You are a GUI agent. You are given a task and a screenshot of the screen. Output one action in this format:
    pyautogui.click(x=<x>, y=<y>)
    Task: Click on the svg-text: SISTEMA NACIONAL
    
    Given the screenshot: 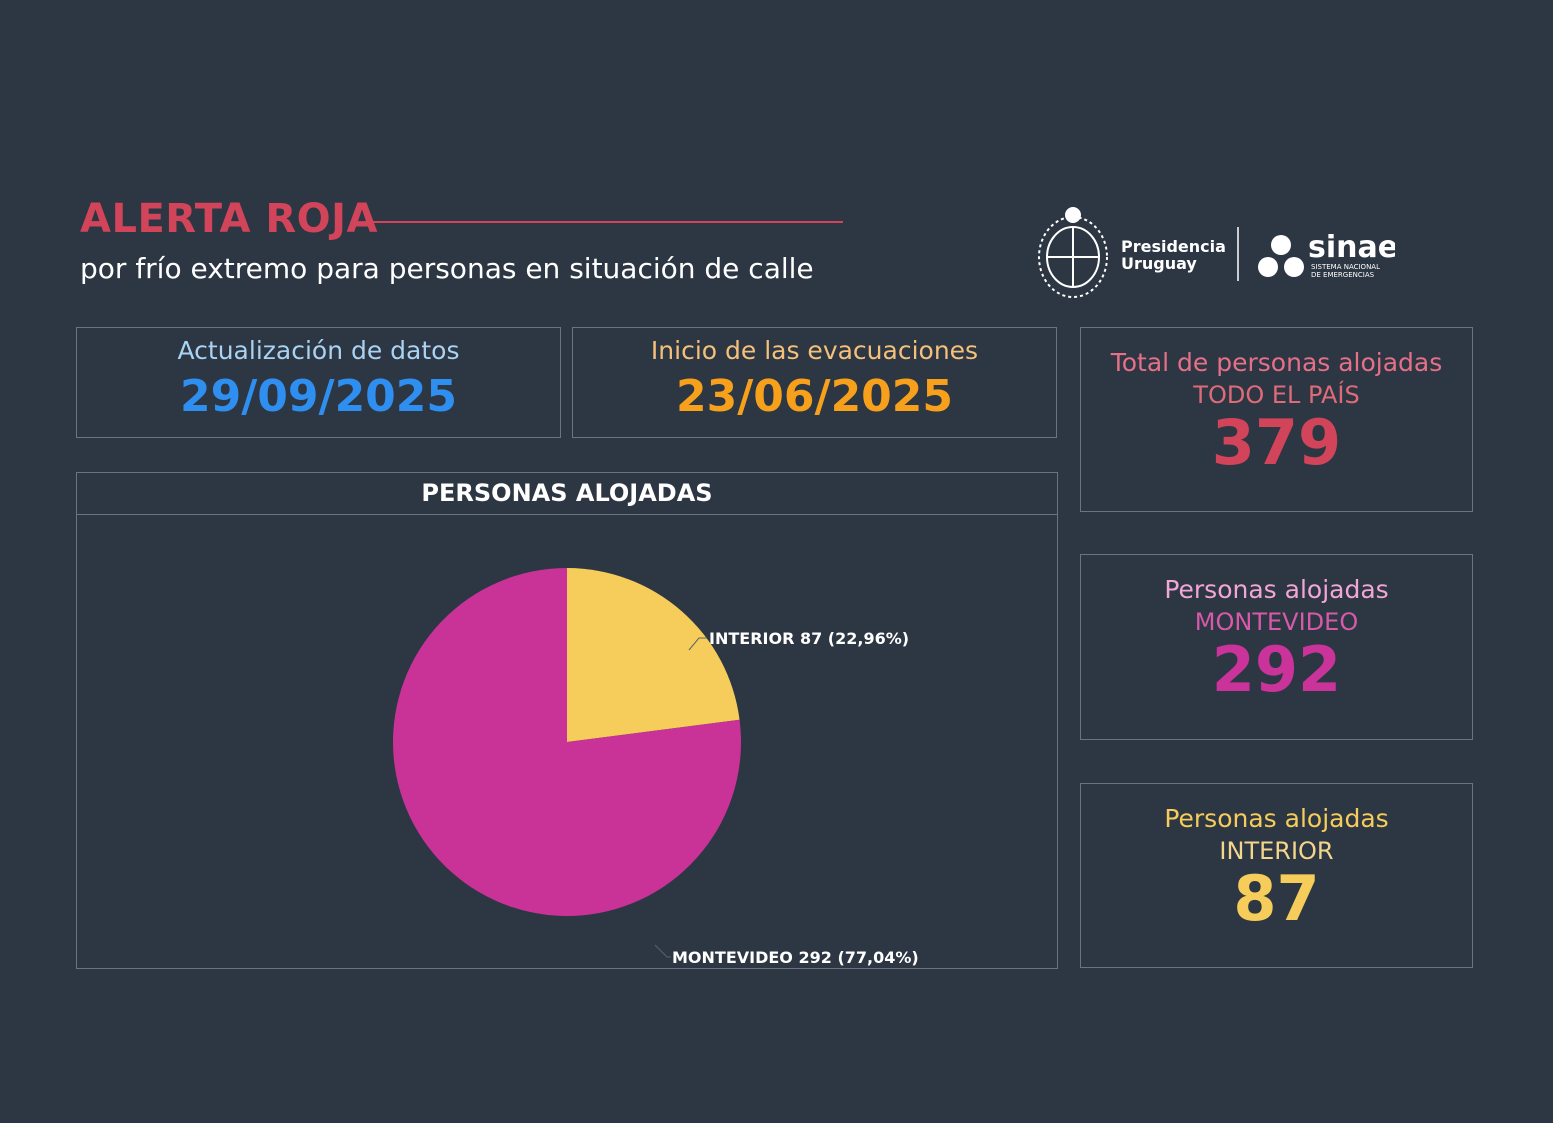 What is the action you would take?
    pyautogui.click(x=1345, y=267)
    